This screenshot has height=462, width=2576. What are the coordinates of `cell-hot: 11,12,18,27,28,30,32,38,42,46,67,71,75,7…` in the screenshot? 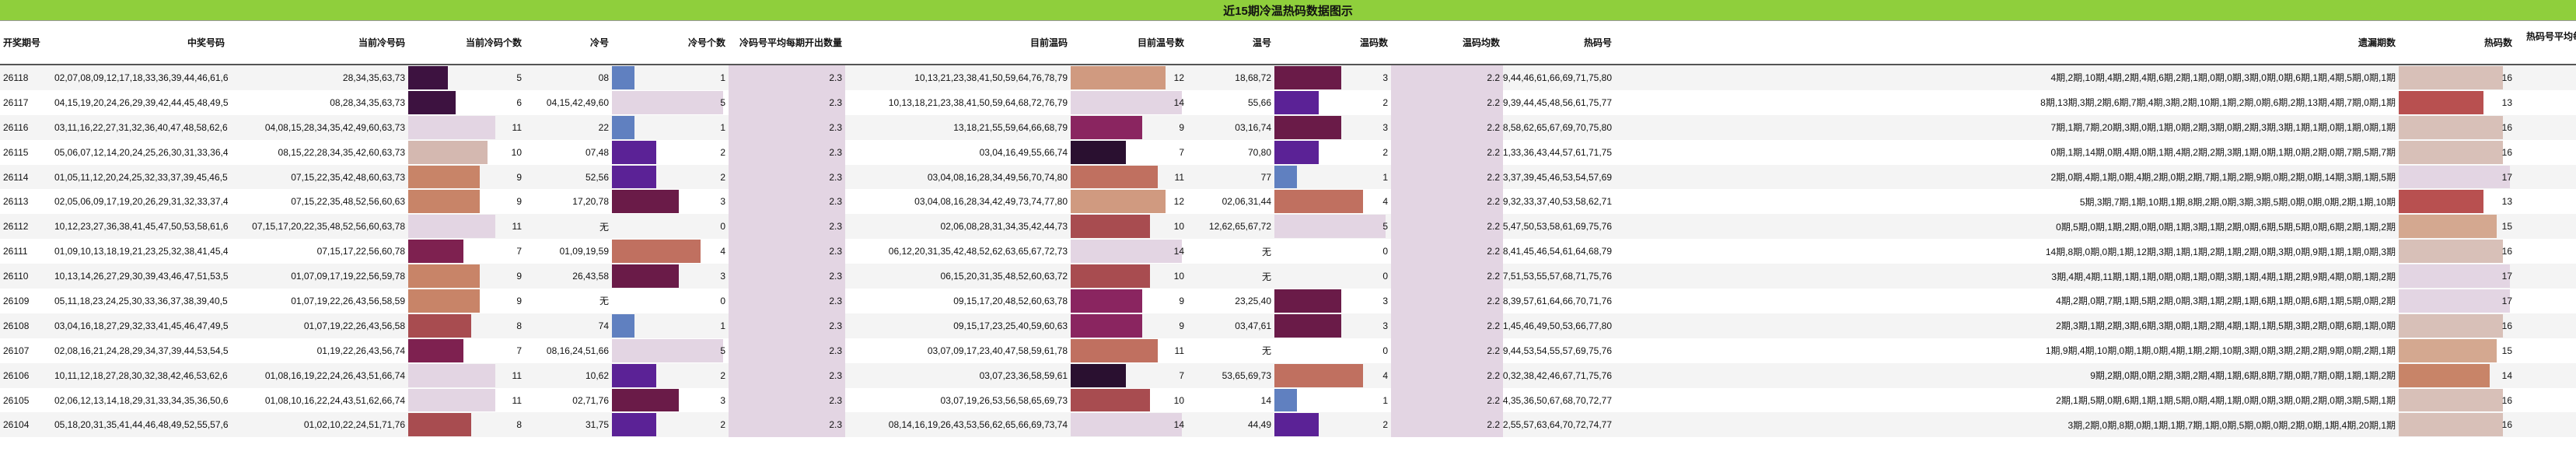 It's located at (1559, 375).